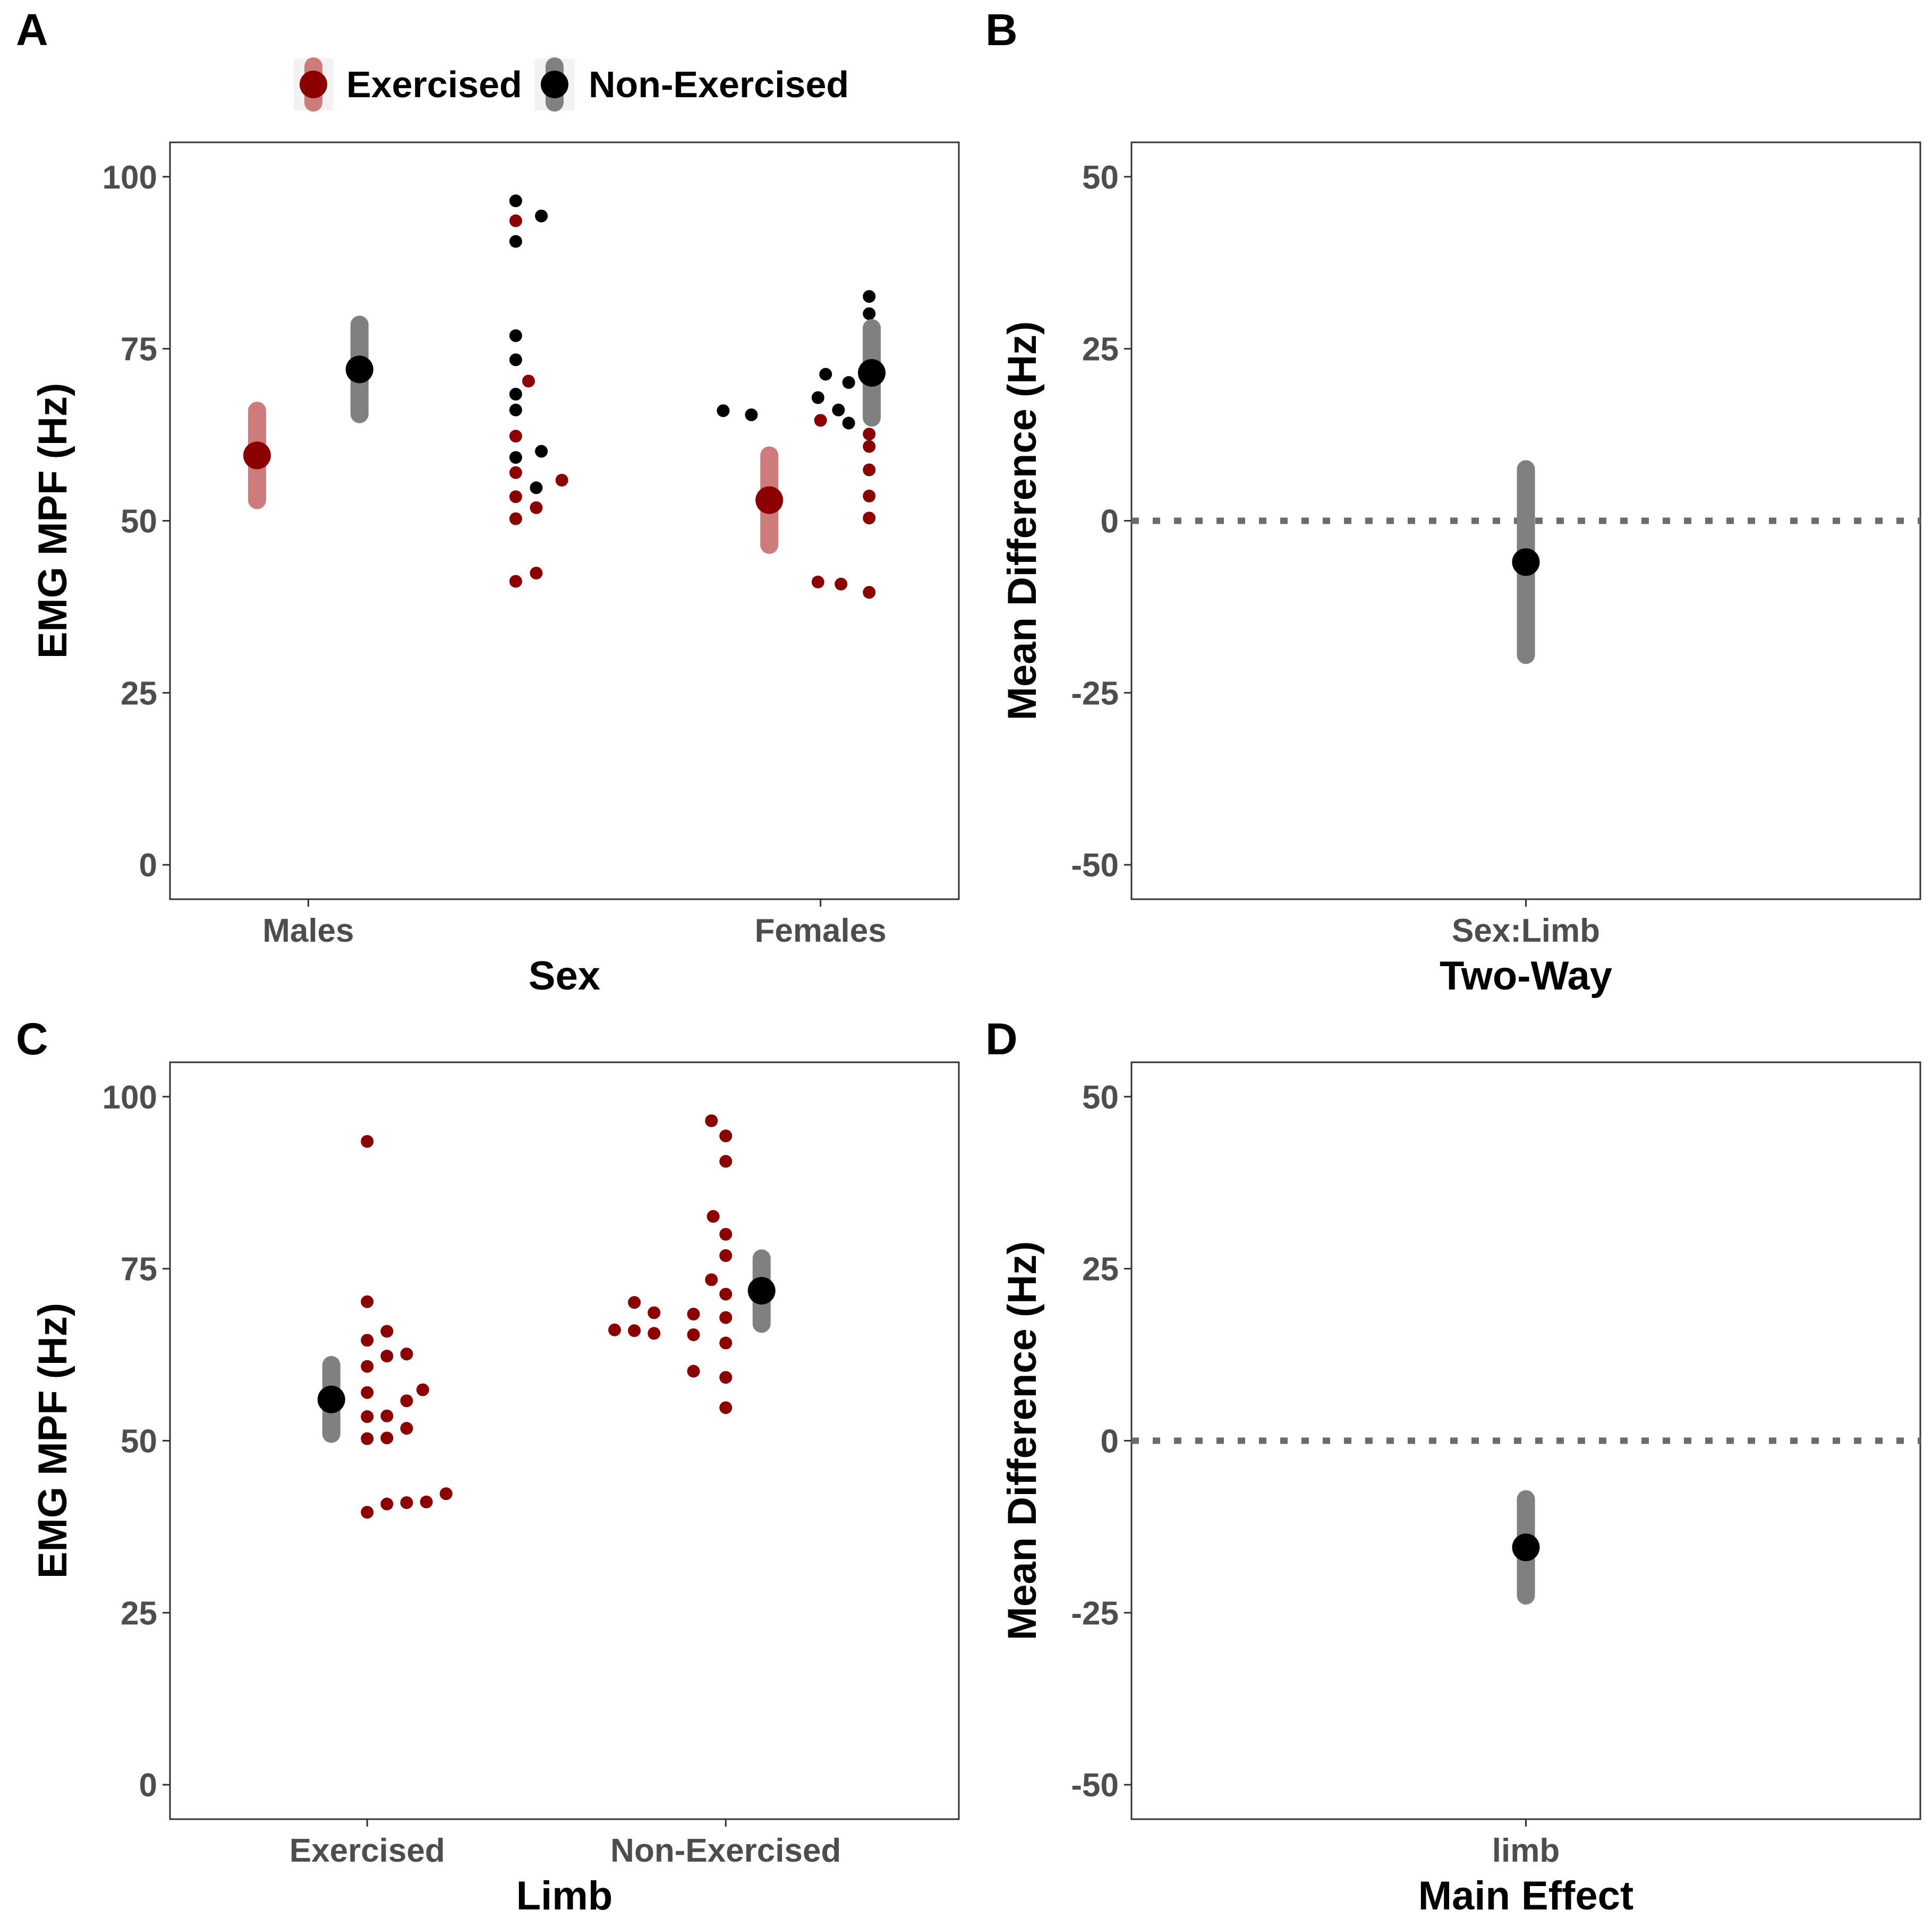  I want to click on panel-a-xtick-label-males: Males, so click(308, 930).